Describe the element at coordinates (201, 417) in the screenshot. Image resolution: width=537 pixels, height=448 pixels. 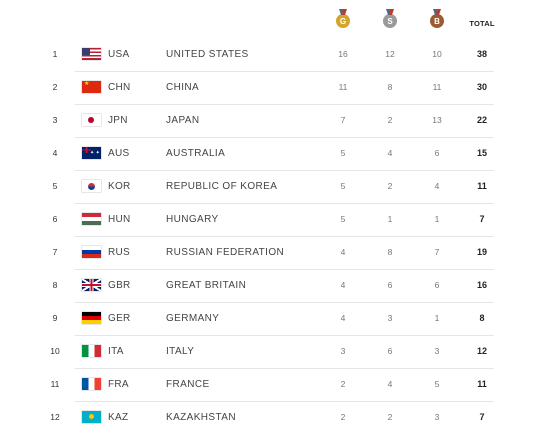
I see `country-name: KAZAKHSTAN` at that location.